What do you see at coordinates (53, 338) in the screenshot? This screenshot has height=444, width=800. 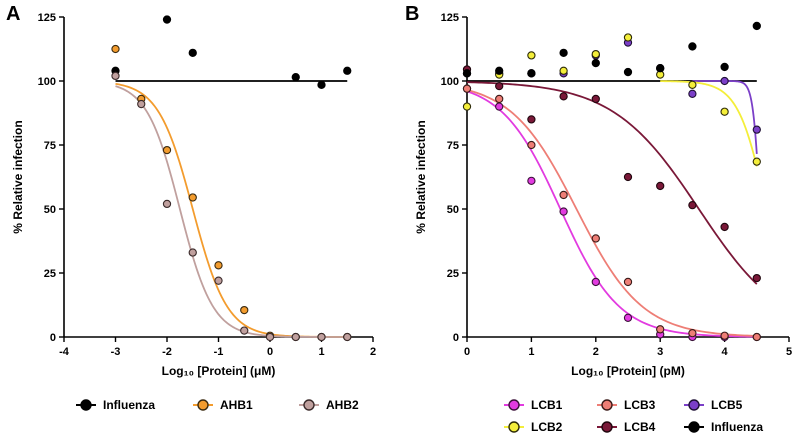 I see `panel-a-y-tick-label: 0` at bounding box center [53, 338].